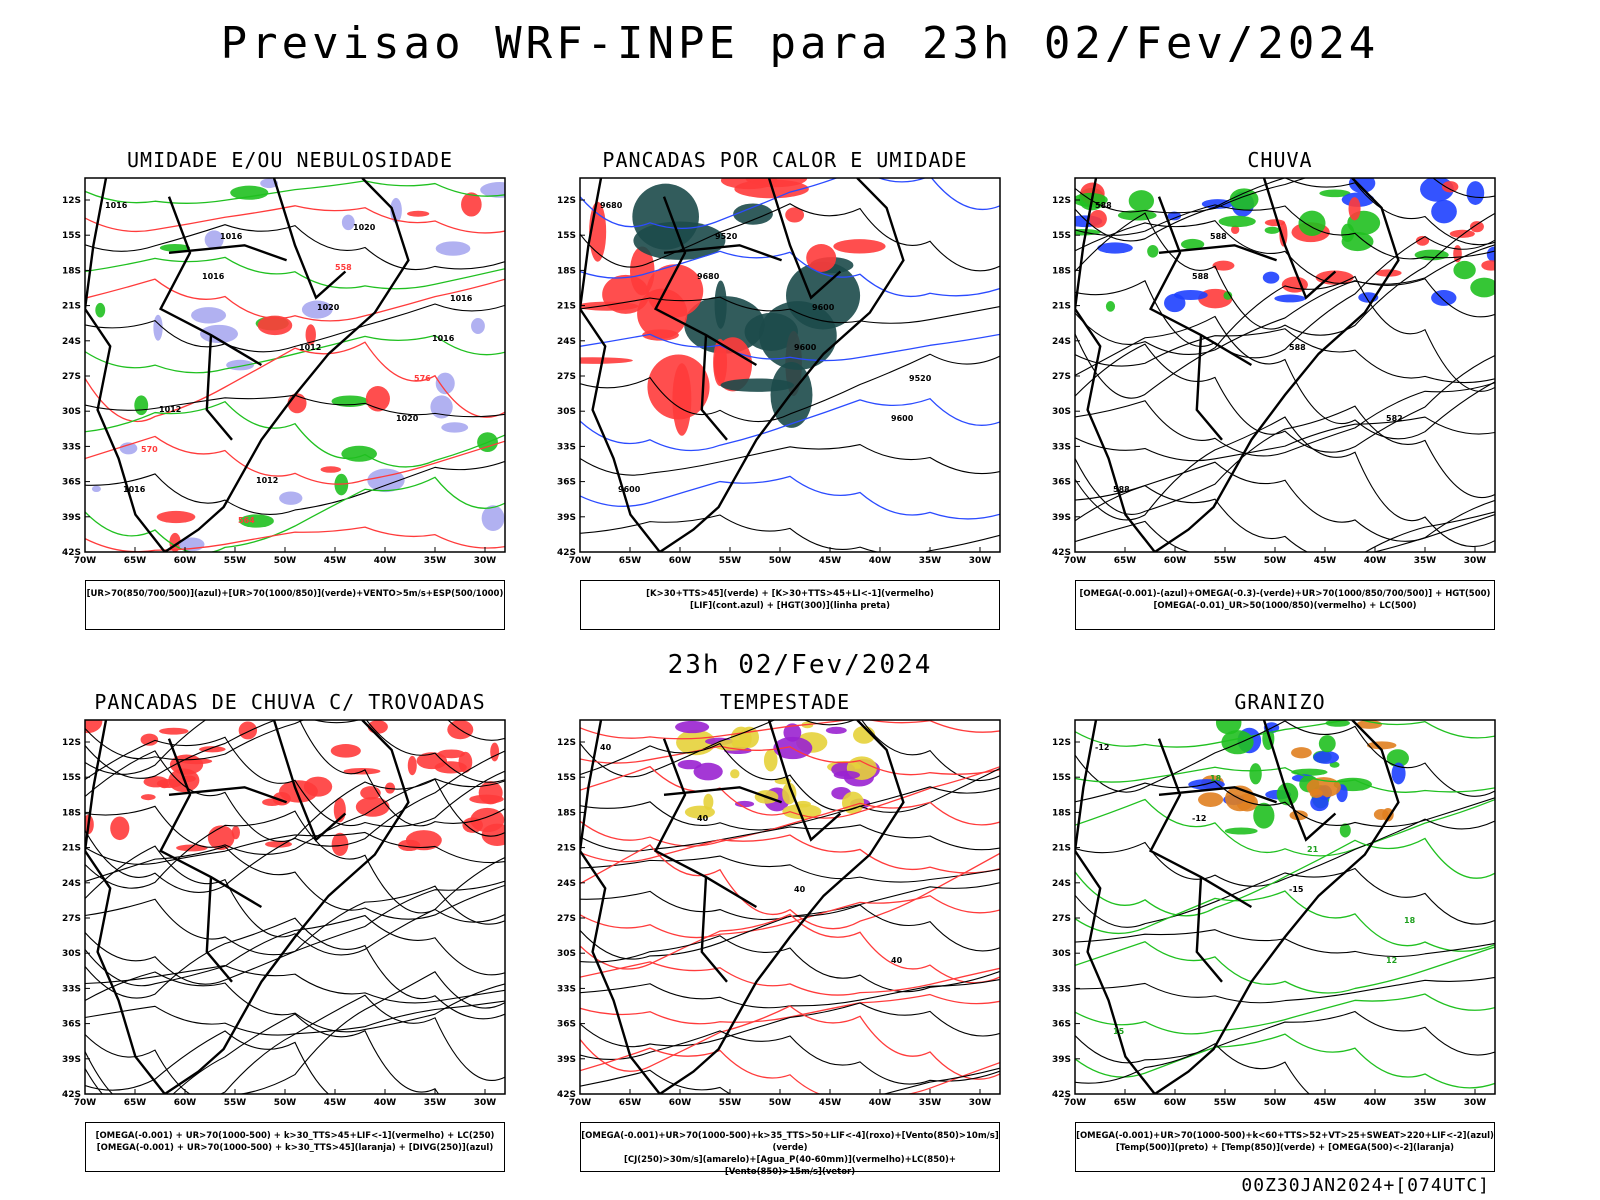  What do you see at coordinates (1280, 702) in the screenshot?
I see `panel-title: GRANIZO` at bounding box center [1280, 702].